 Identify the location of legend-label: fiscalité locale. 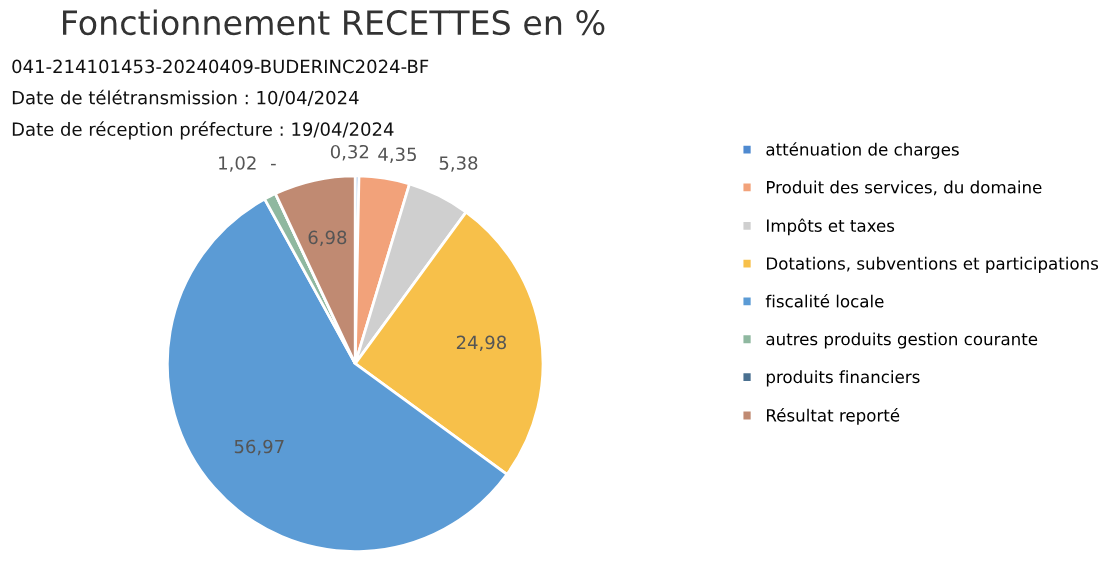
(824, 301).